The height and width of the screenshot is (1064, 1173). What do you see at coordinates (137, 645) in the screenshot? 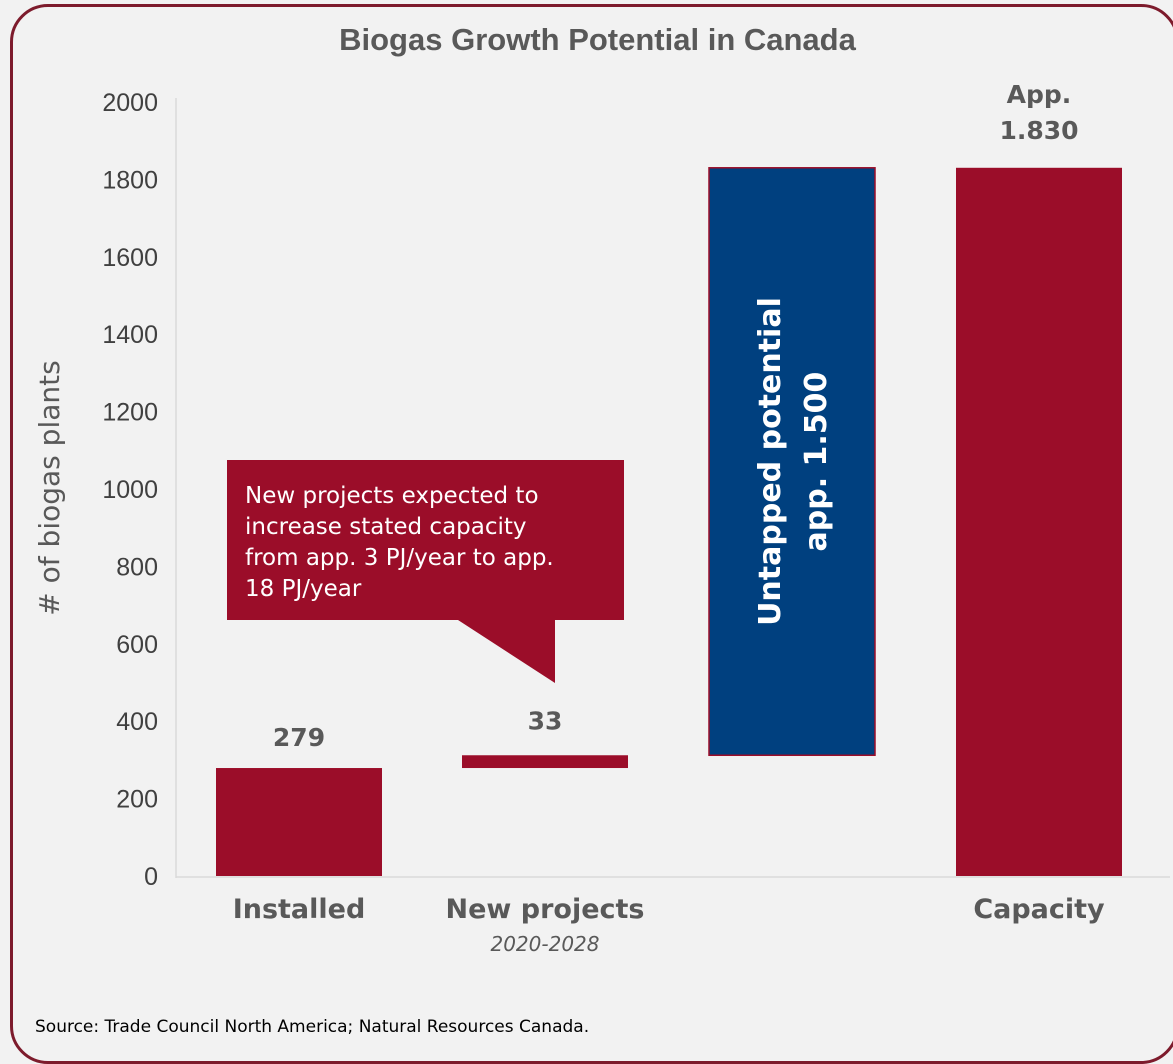
I see `y-tick-label: 600` at bounding box center [137, 645].